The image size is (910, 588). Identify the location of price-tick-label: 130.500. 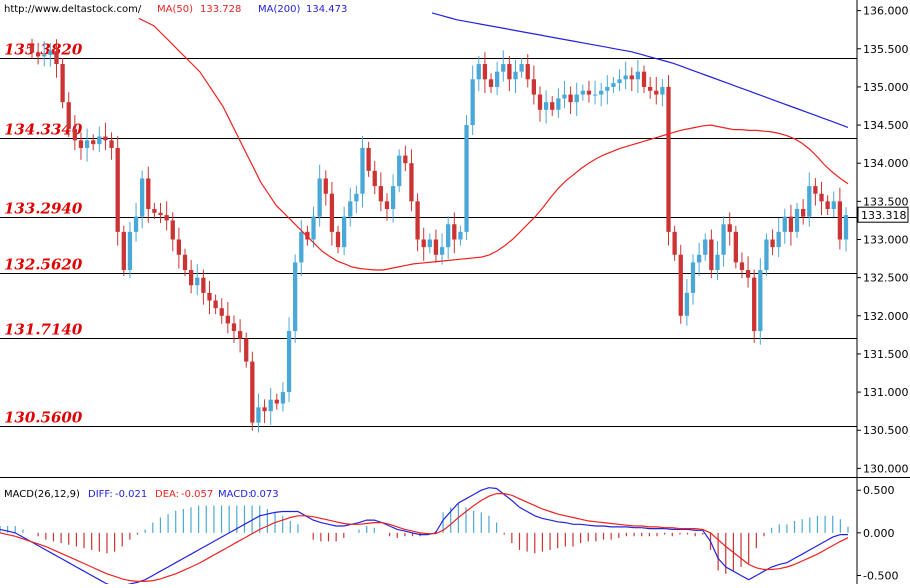
(886, 430).